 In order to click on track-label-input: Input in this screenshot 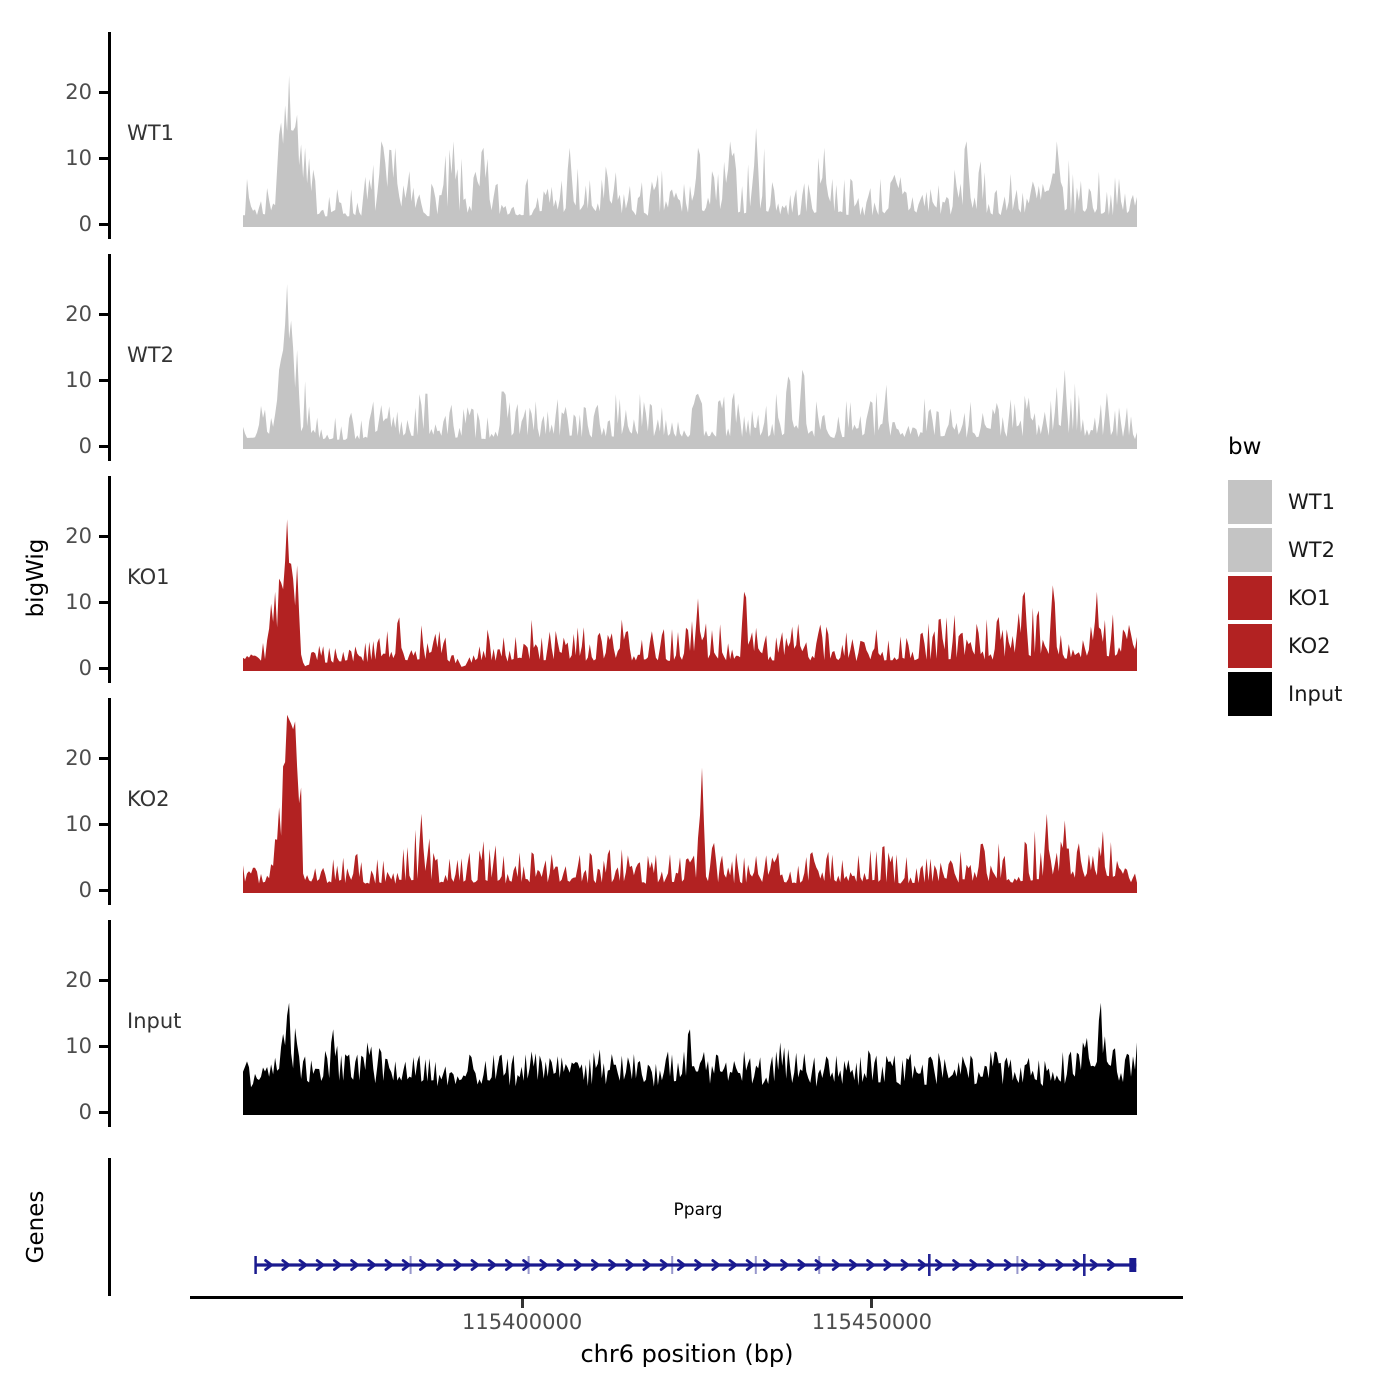, I will do `click(154, 1021)`.